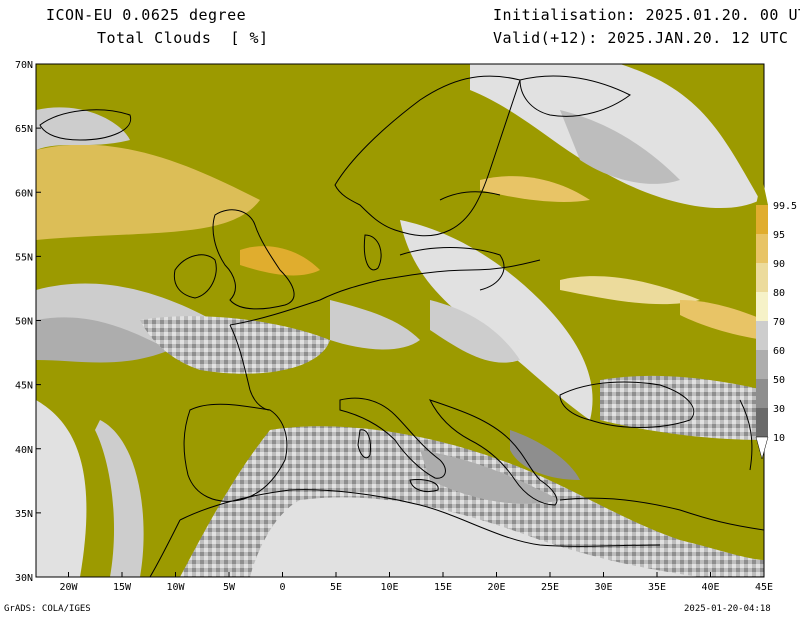 The width and height of the screenshot is (800, 618). What do you see at coordinates (282, 587) in the screenshot?
I see `lon-label: 0` at bounding box center [282, 587].